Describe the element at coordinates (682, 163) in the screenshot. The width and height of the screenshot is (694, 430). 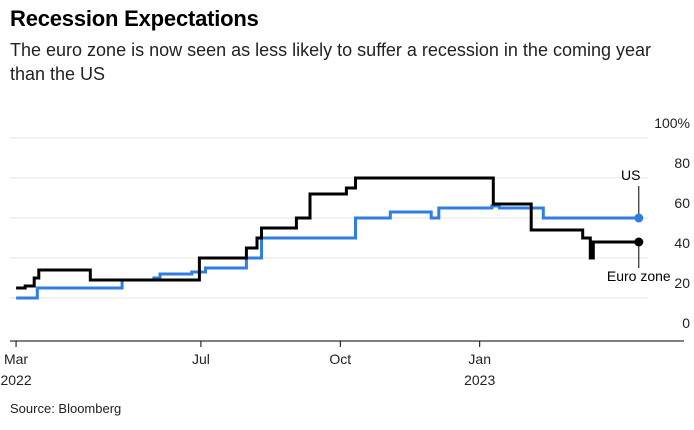
I see `y-tick-label: 80` at that location.